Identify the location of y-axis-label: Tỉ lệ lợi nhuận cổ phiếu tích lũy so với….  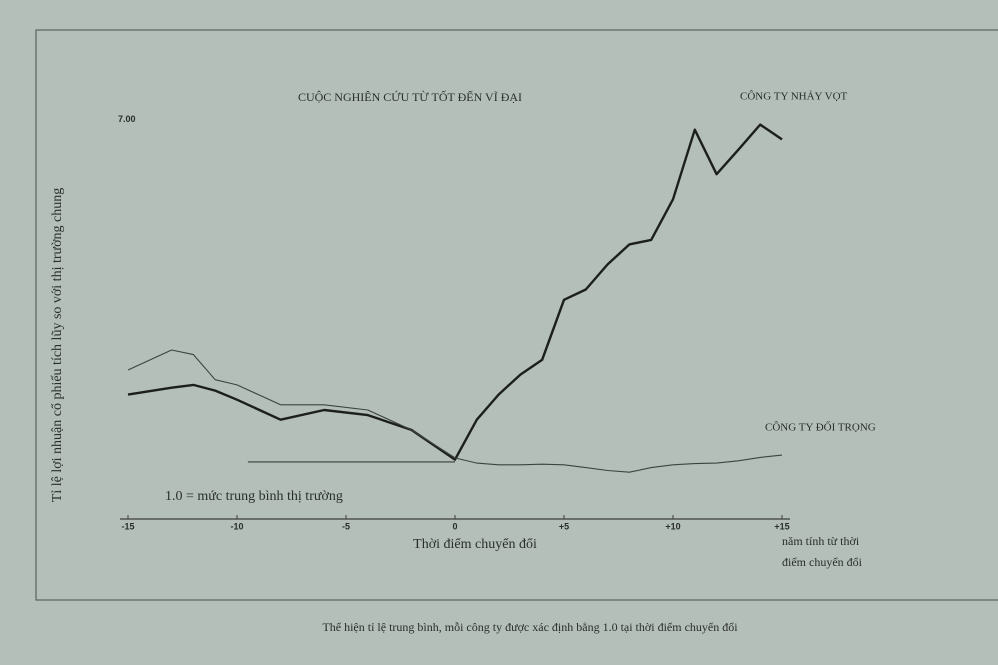
(57, 345).